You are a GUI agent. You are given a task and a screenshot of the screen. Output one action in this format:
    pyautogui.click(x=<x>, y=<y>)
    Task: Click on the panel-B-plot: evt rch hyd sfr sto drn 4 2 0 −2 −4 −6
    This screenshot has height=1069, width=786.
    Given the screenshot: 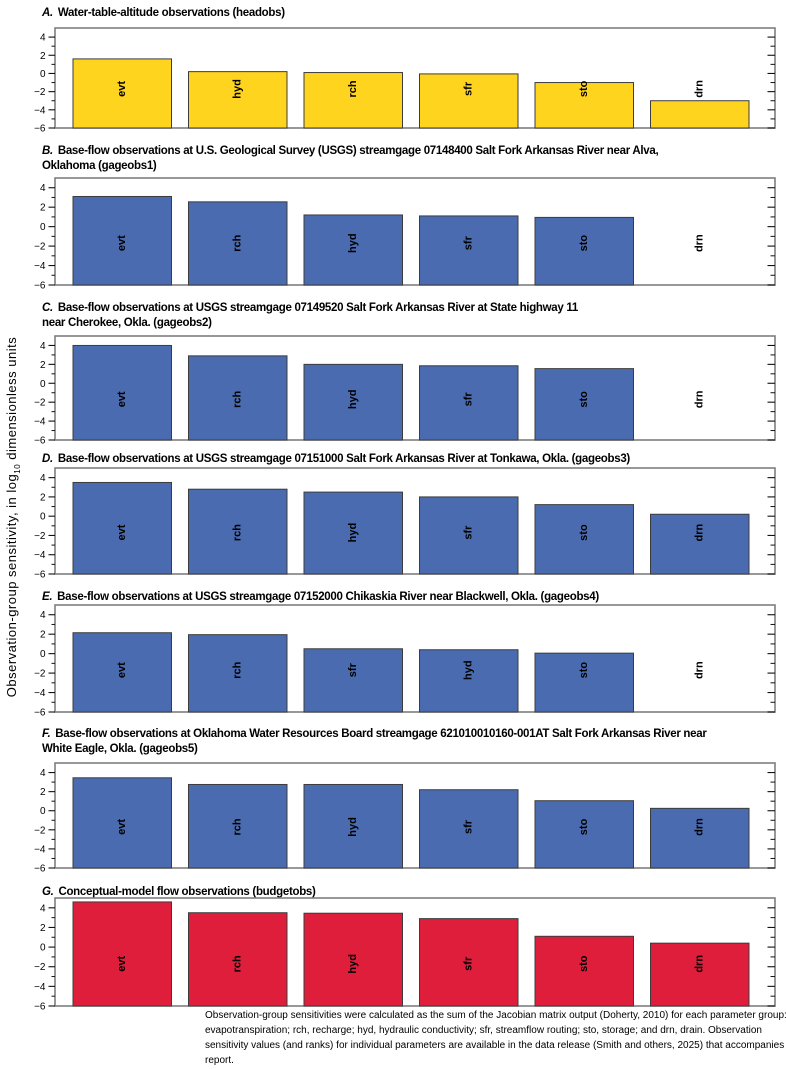 What is the action you would take?
    pyautogui.click(x=405, y=234)
    